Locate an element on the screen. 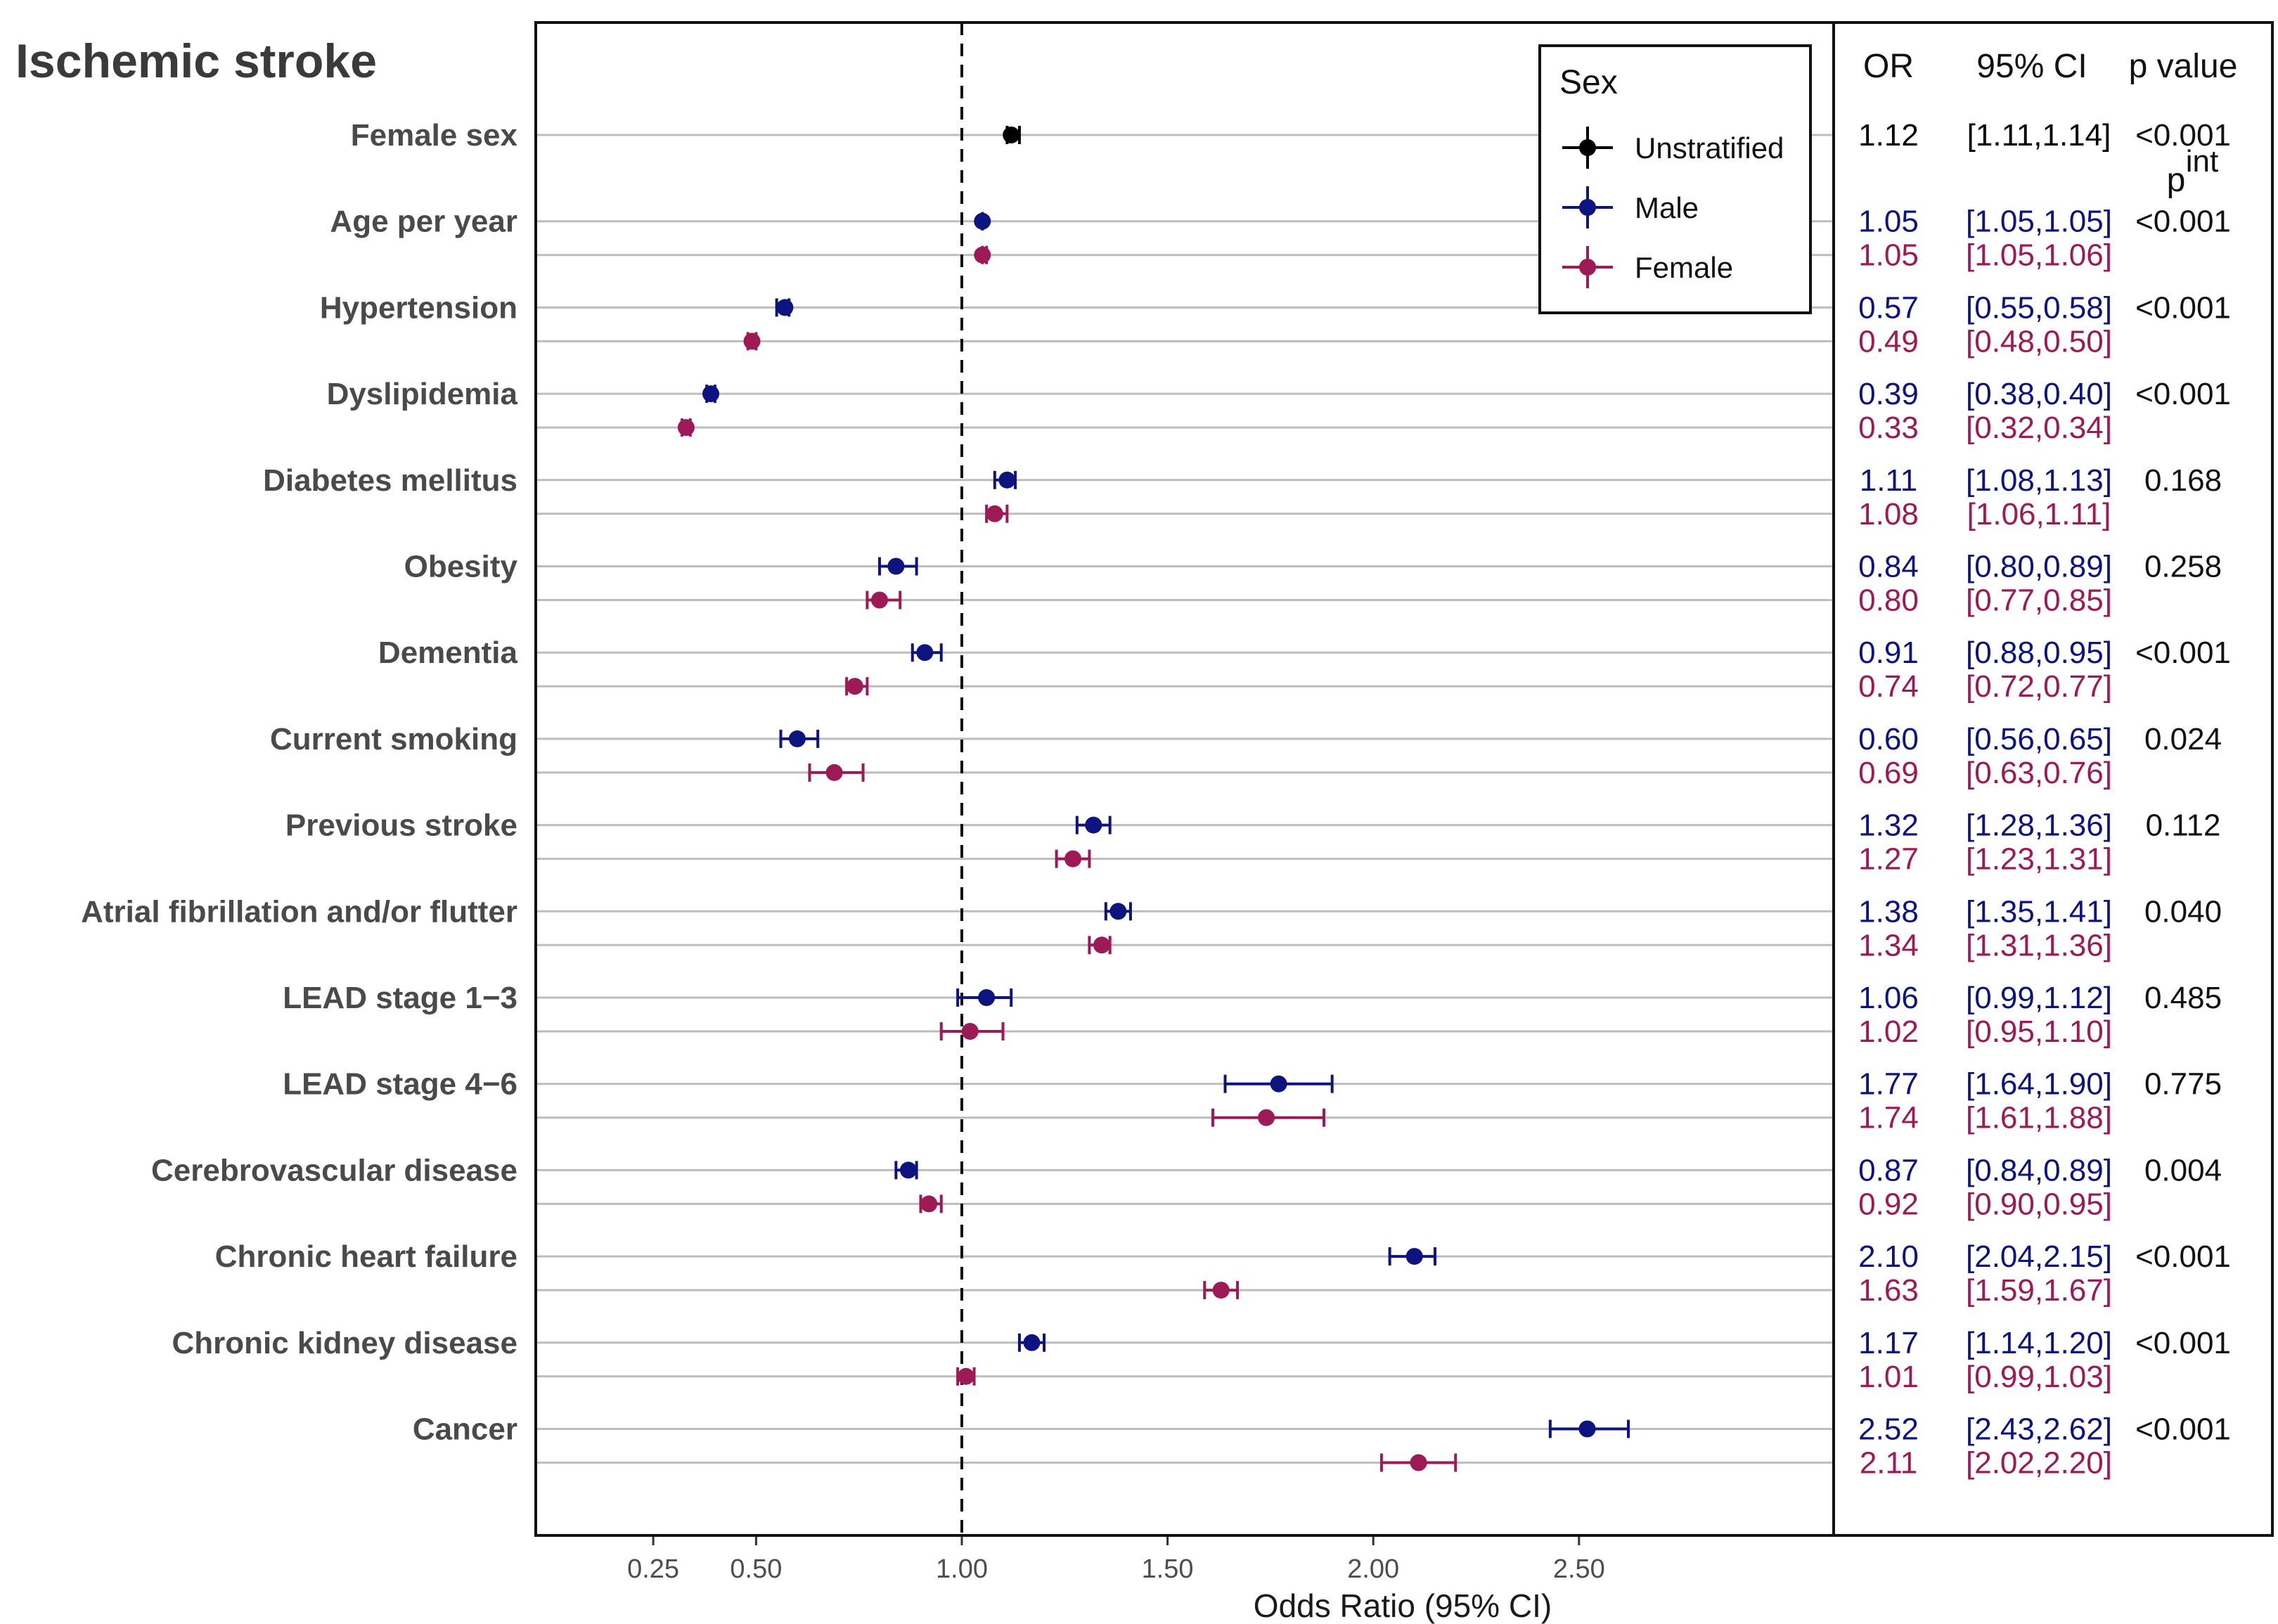  ci-cell: [0.84,0.89] is located at coordinates (2039, 1170).